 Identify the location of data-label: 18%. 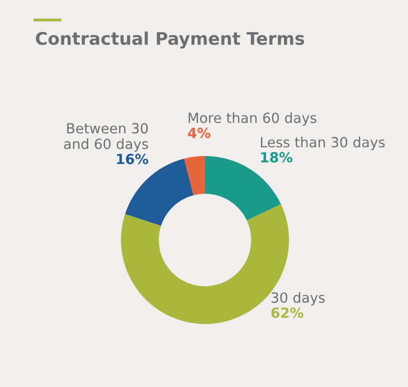
(276, 157).